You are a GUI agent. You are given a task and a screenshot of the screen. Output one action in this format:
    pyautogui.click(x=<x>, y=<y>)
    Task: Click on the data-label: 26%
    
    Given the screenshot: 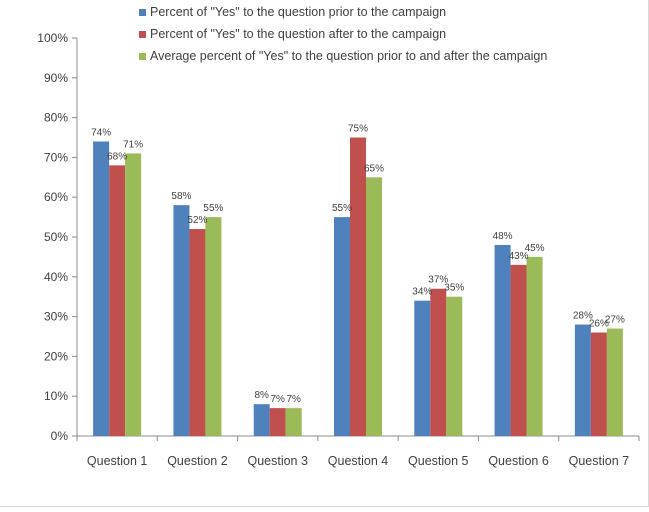 What is the action you would take?
    pyautogui.click(x=599, y=324)
    